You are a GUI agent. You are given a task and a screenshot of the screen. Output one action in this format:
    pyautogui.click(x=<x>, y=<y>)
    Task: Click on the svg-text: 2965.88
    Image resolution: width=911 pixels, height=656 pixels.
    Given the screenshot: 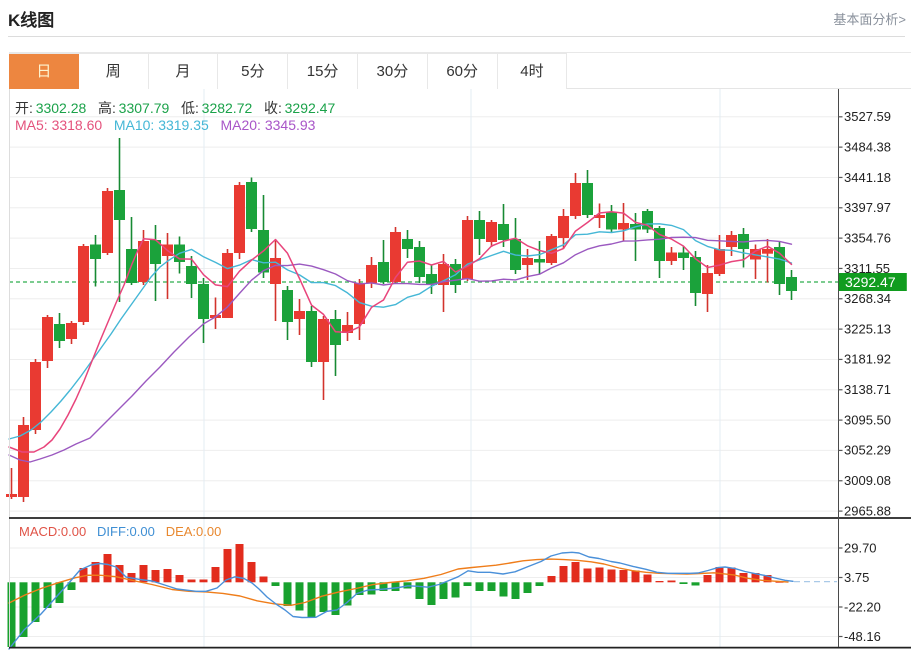 What is the action you would take?
    pyautogui.click(x=867, y=510)
    